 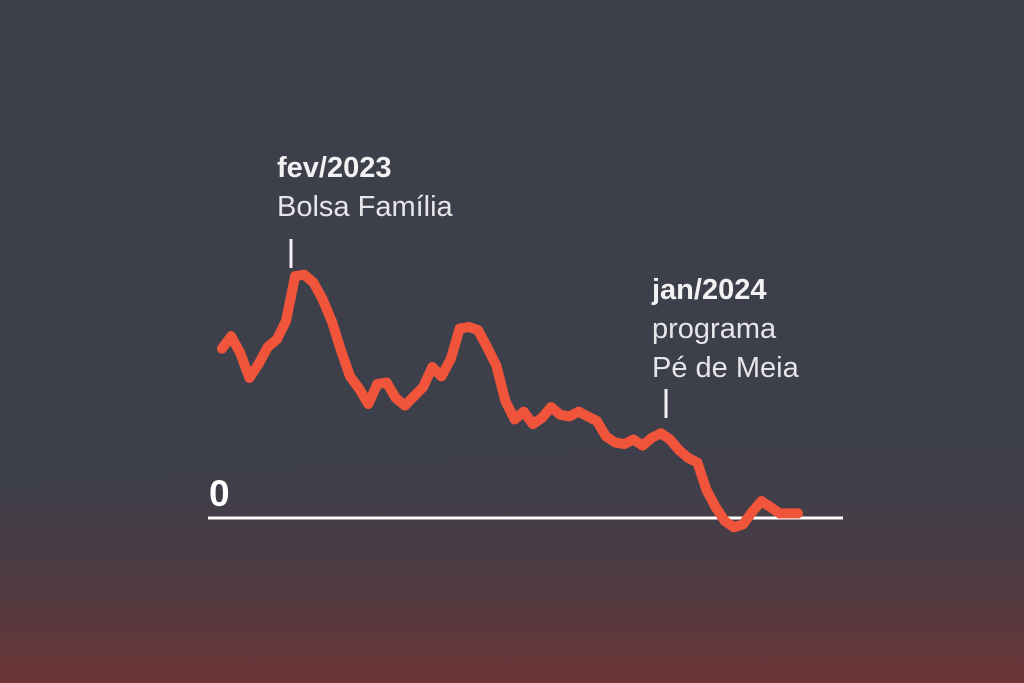 I want to click on zero-axis-label: 0, so click(x=219, y=493).